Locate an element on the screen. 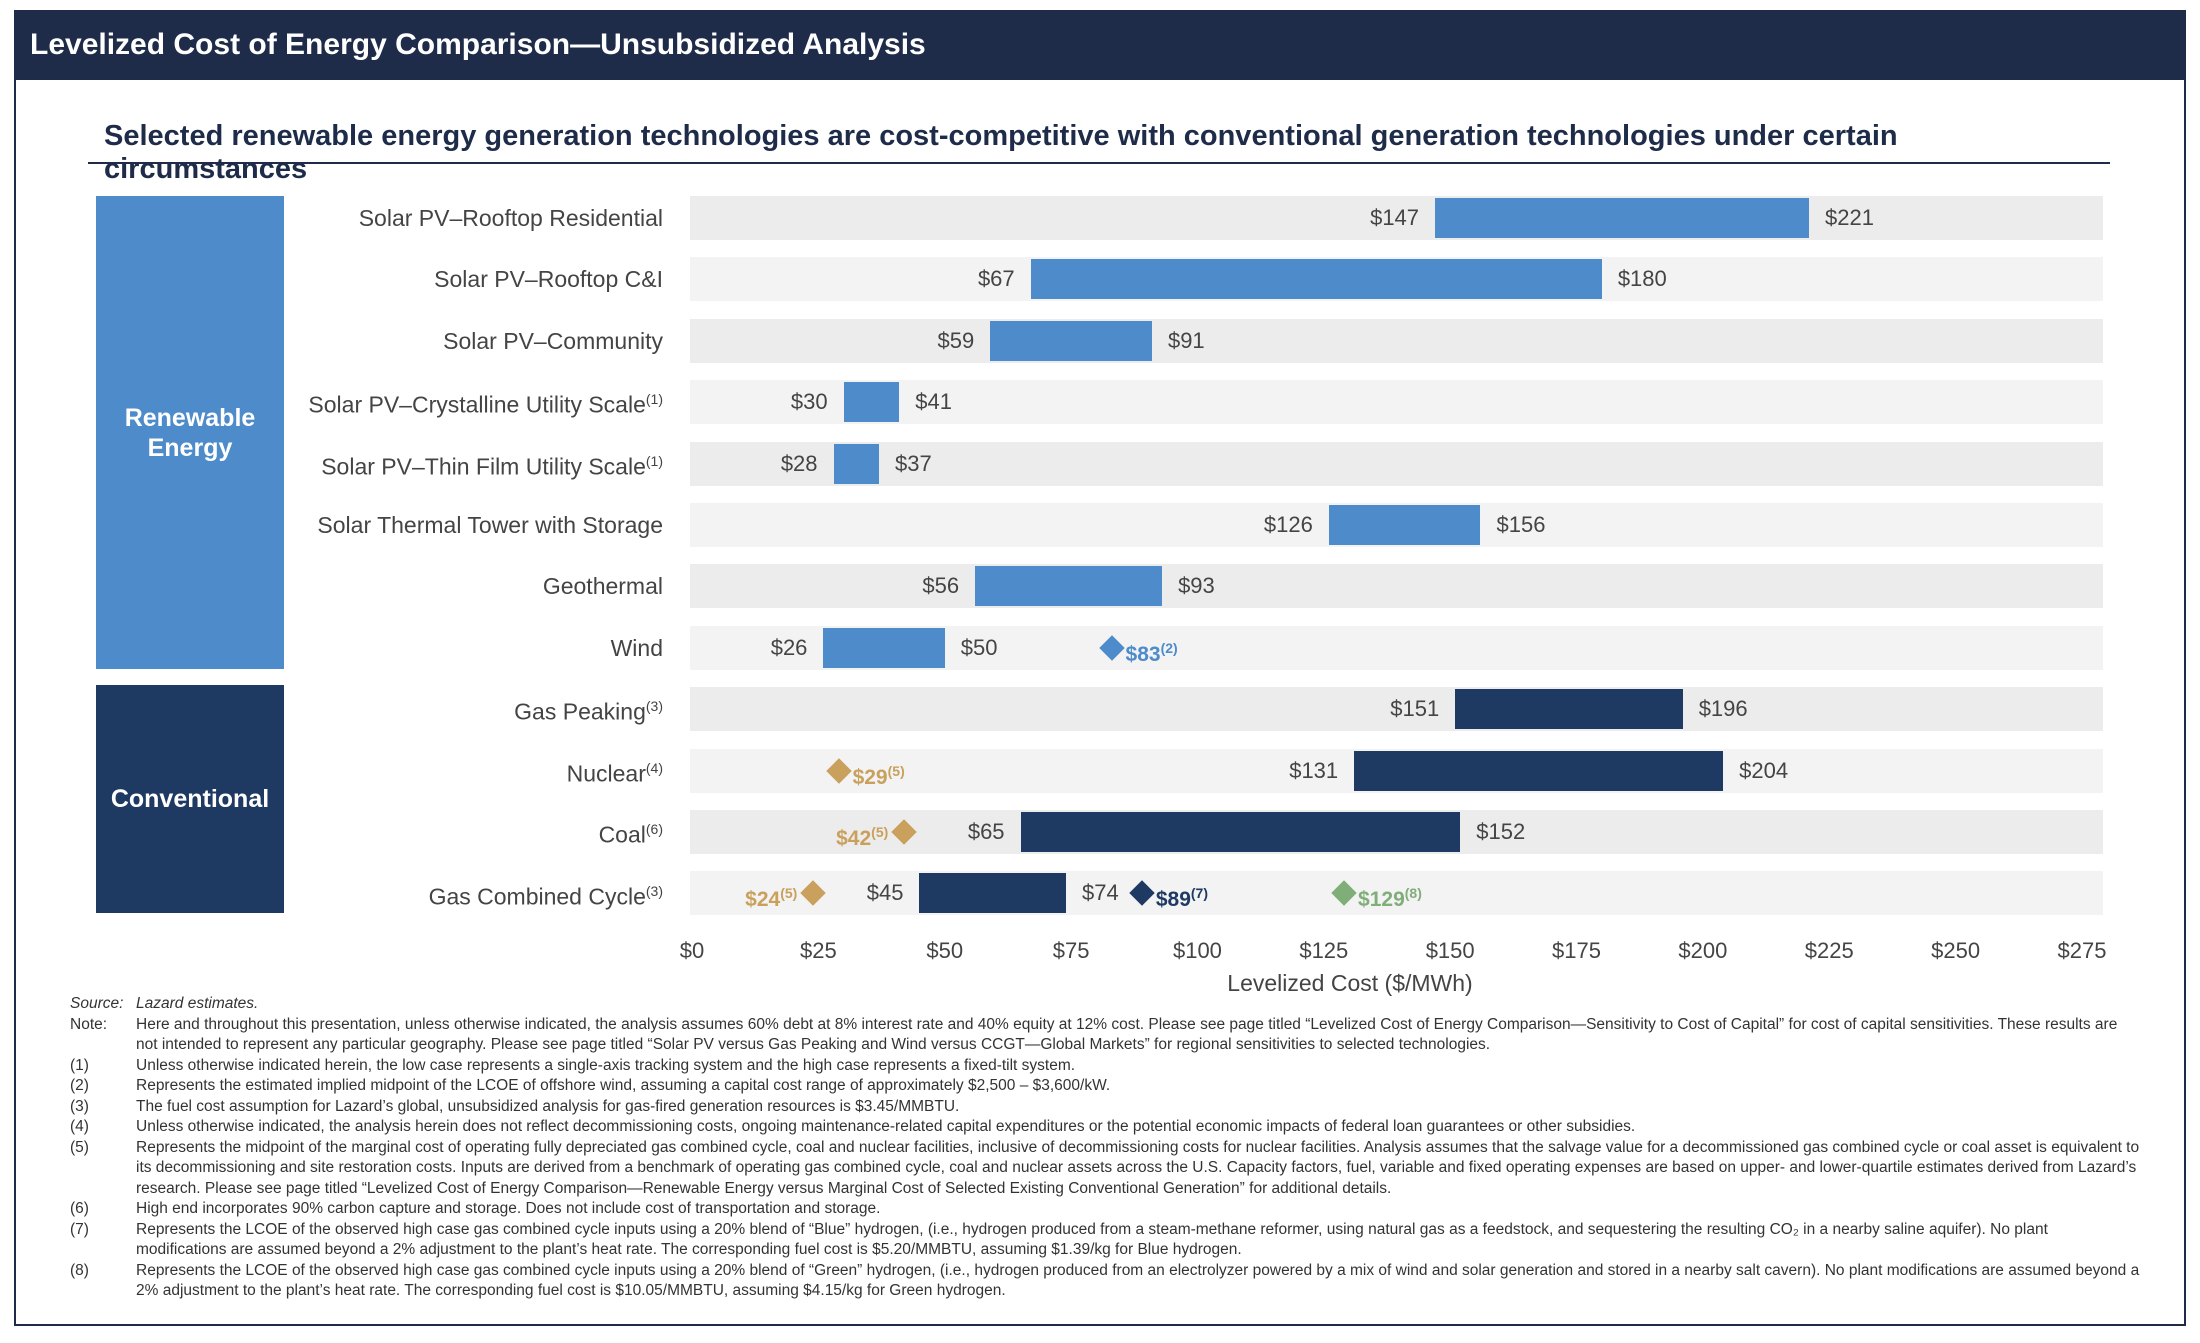 Image resolution: width=2200 pixels, height=1343 pixels. group-label: Conventional is located at coordinates (190, 799).